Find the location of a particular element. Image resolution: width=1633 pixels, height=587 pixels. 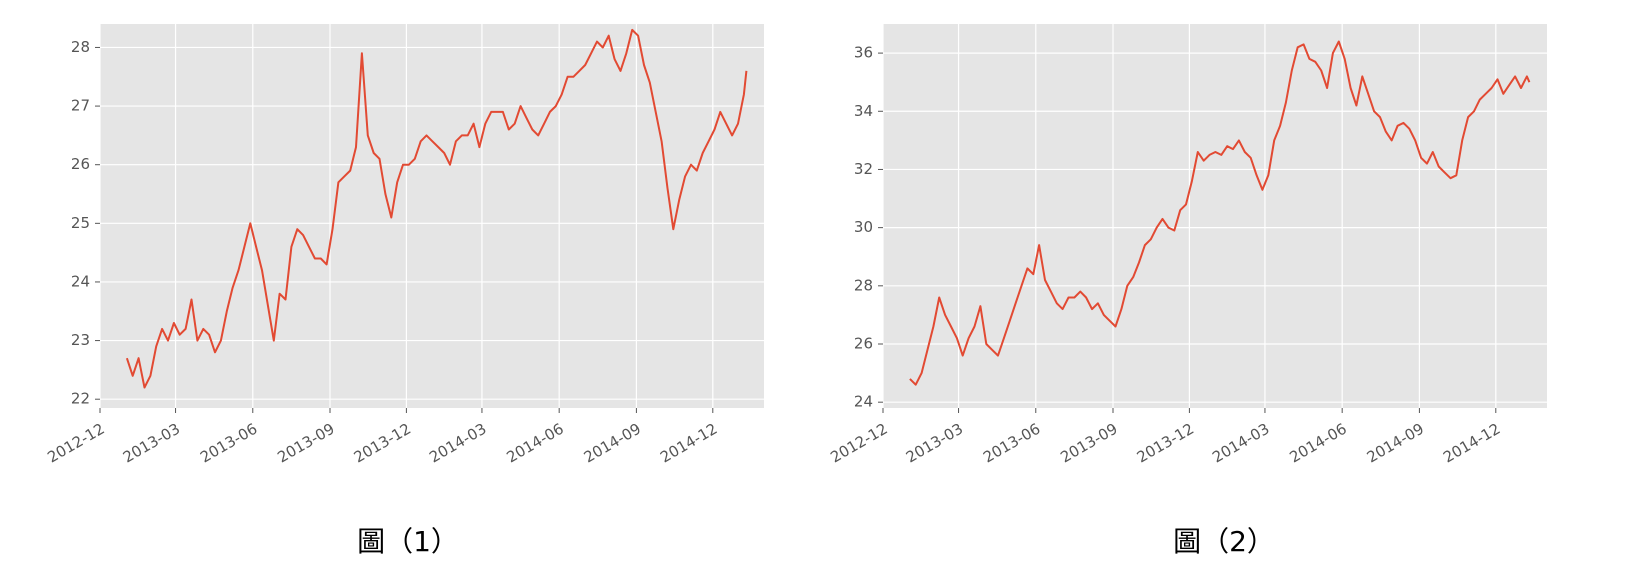

y-tick-label: 25 is located at coordinates (80, 223).